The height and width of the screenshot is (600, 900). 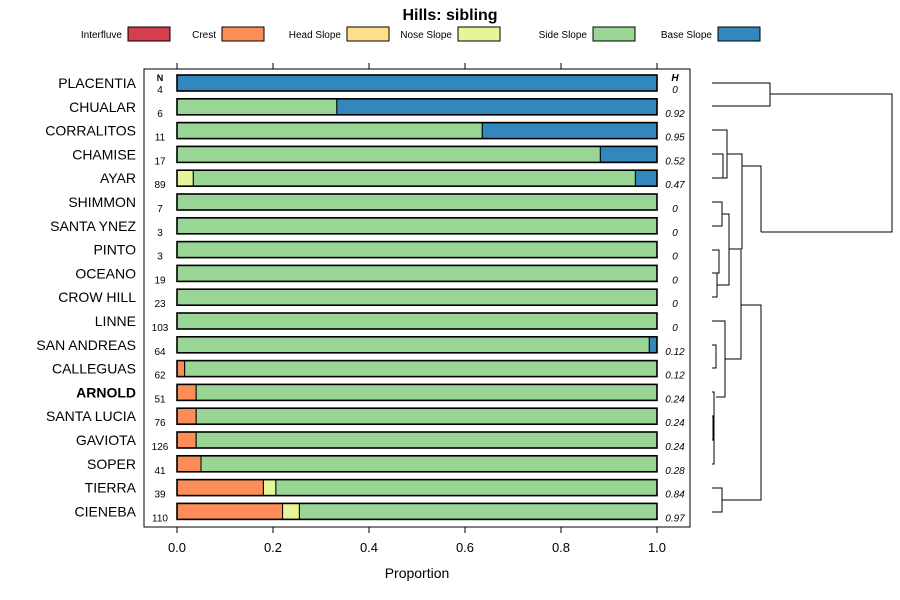 What do you see at coordinates (675, 352) in the screenshot?
I see `h-value: 0.12` at bounding box center [675, 352].